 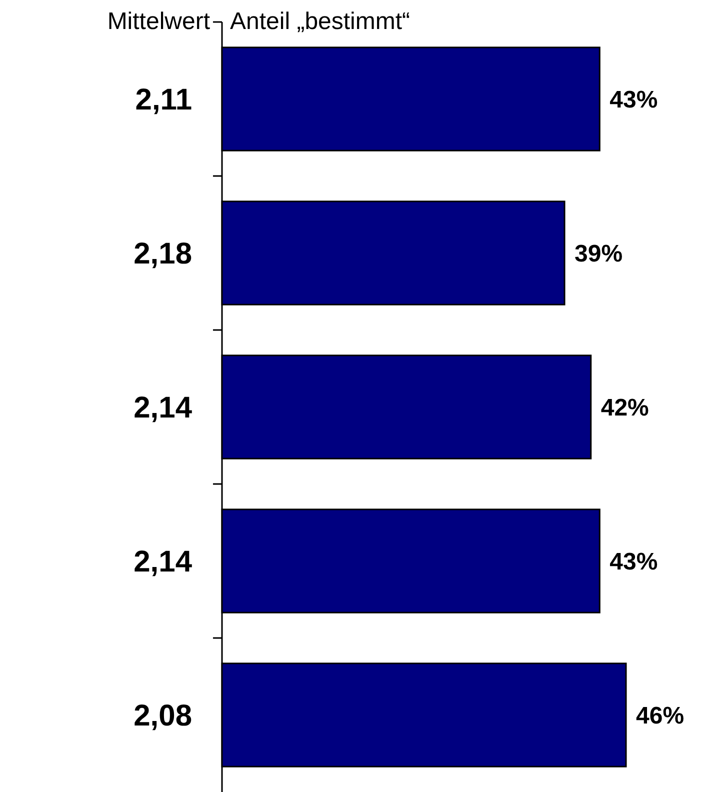 I want to click on y-tick-label: 2,11, so click(x=163, y=100).